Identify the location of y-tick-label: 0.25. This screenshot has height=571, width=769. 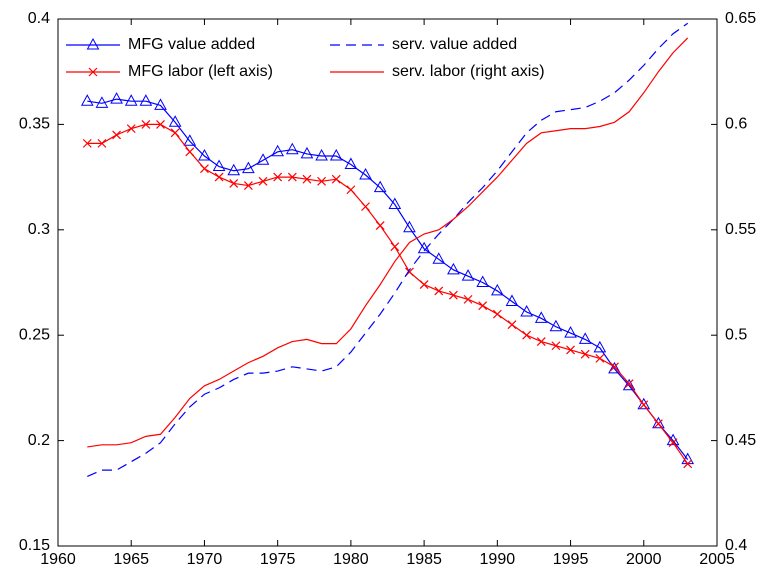
(34, 334).